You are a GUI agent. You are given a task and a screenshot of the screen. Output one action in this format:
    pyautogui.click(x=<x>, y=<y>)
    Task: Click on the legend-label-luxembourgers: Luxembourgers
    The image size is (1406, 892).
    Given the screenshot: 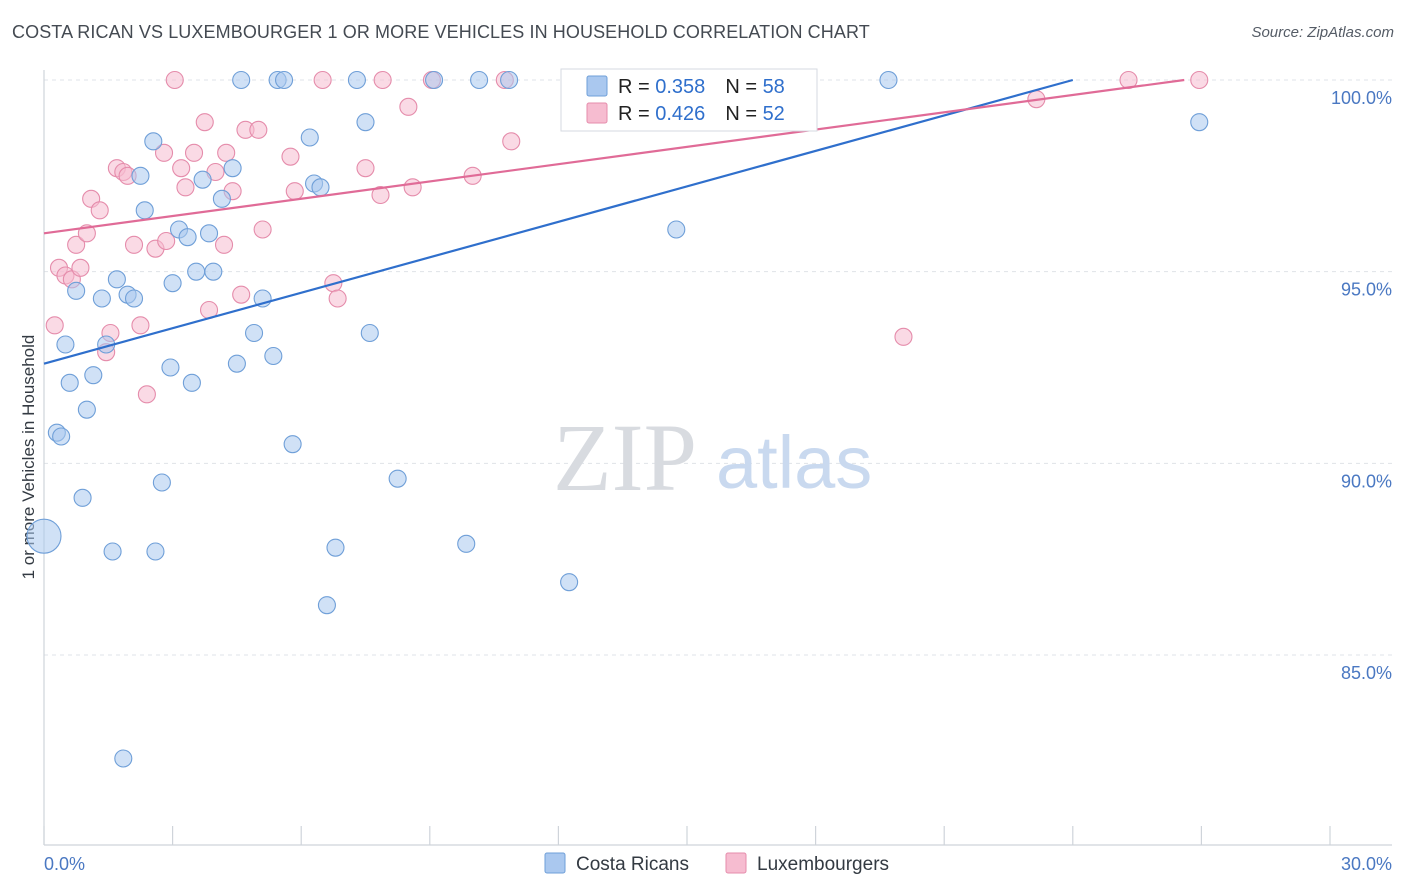 What is the action you would take?
    pyautogui.click(x=823, y=864)
    